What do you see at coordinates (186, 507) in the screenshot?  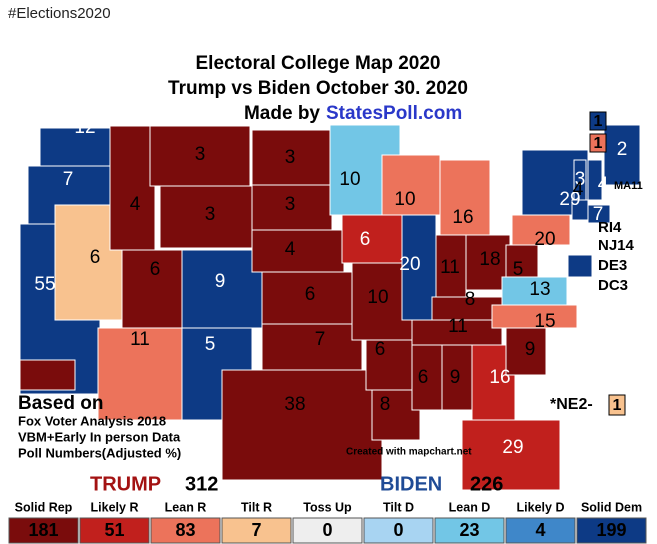 I see `legend-label: Lean R` at bounding box center [186, 507].